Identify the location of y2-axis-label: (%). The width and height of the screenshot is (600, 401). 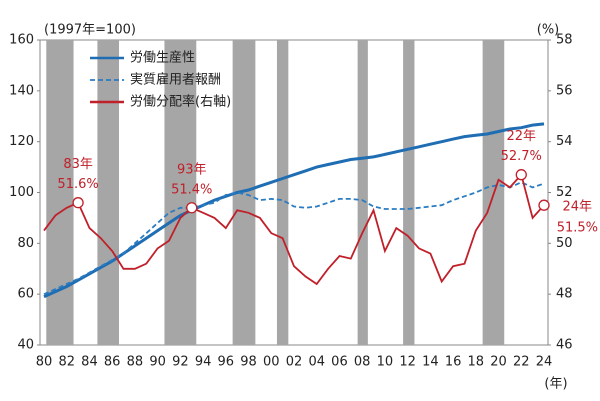
(548, 30).